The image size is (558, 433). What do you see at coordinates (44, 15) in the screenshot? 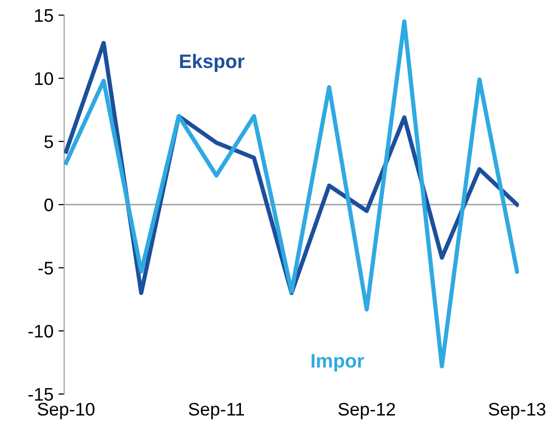
I see `y-tick-label: 15` at bounding box center [44, 15].